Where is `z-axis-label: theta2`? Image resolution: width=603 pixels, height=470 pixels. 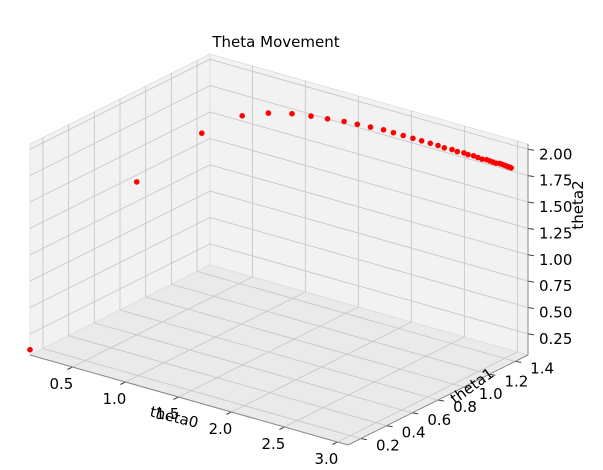
z-axis-label: theta2 is located at coordinates (578, 204).